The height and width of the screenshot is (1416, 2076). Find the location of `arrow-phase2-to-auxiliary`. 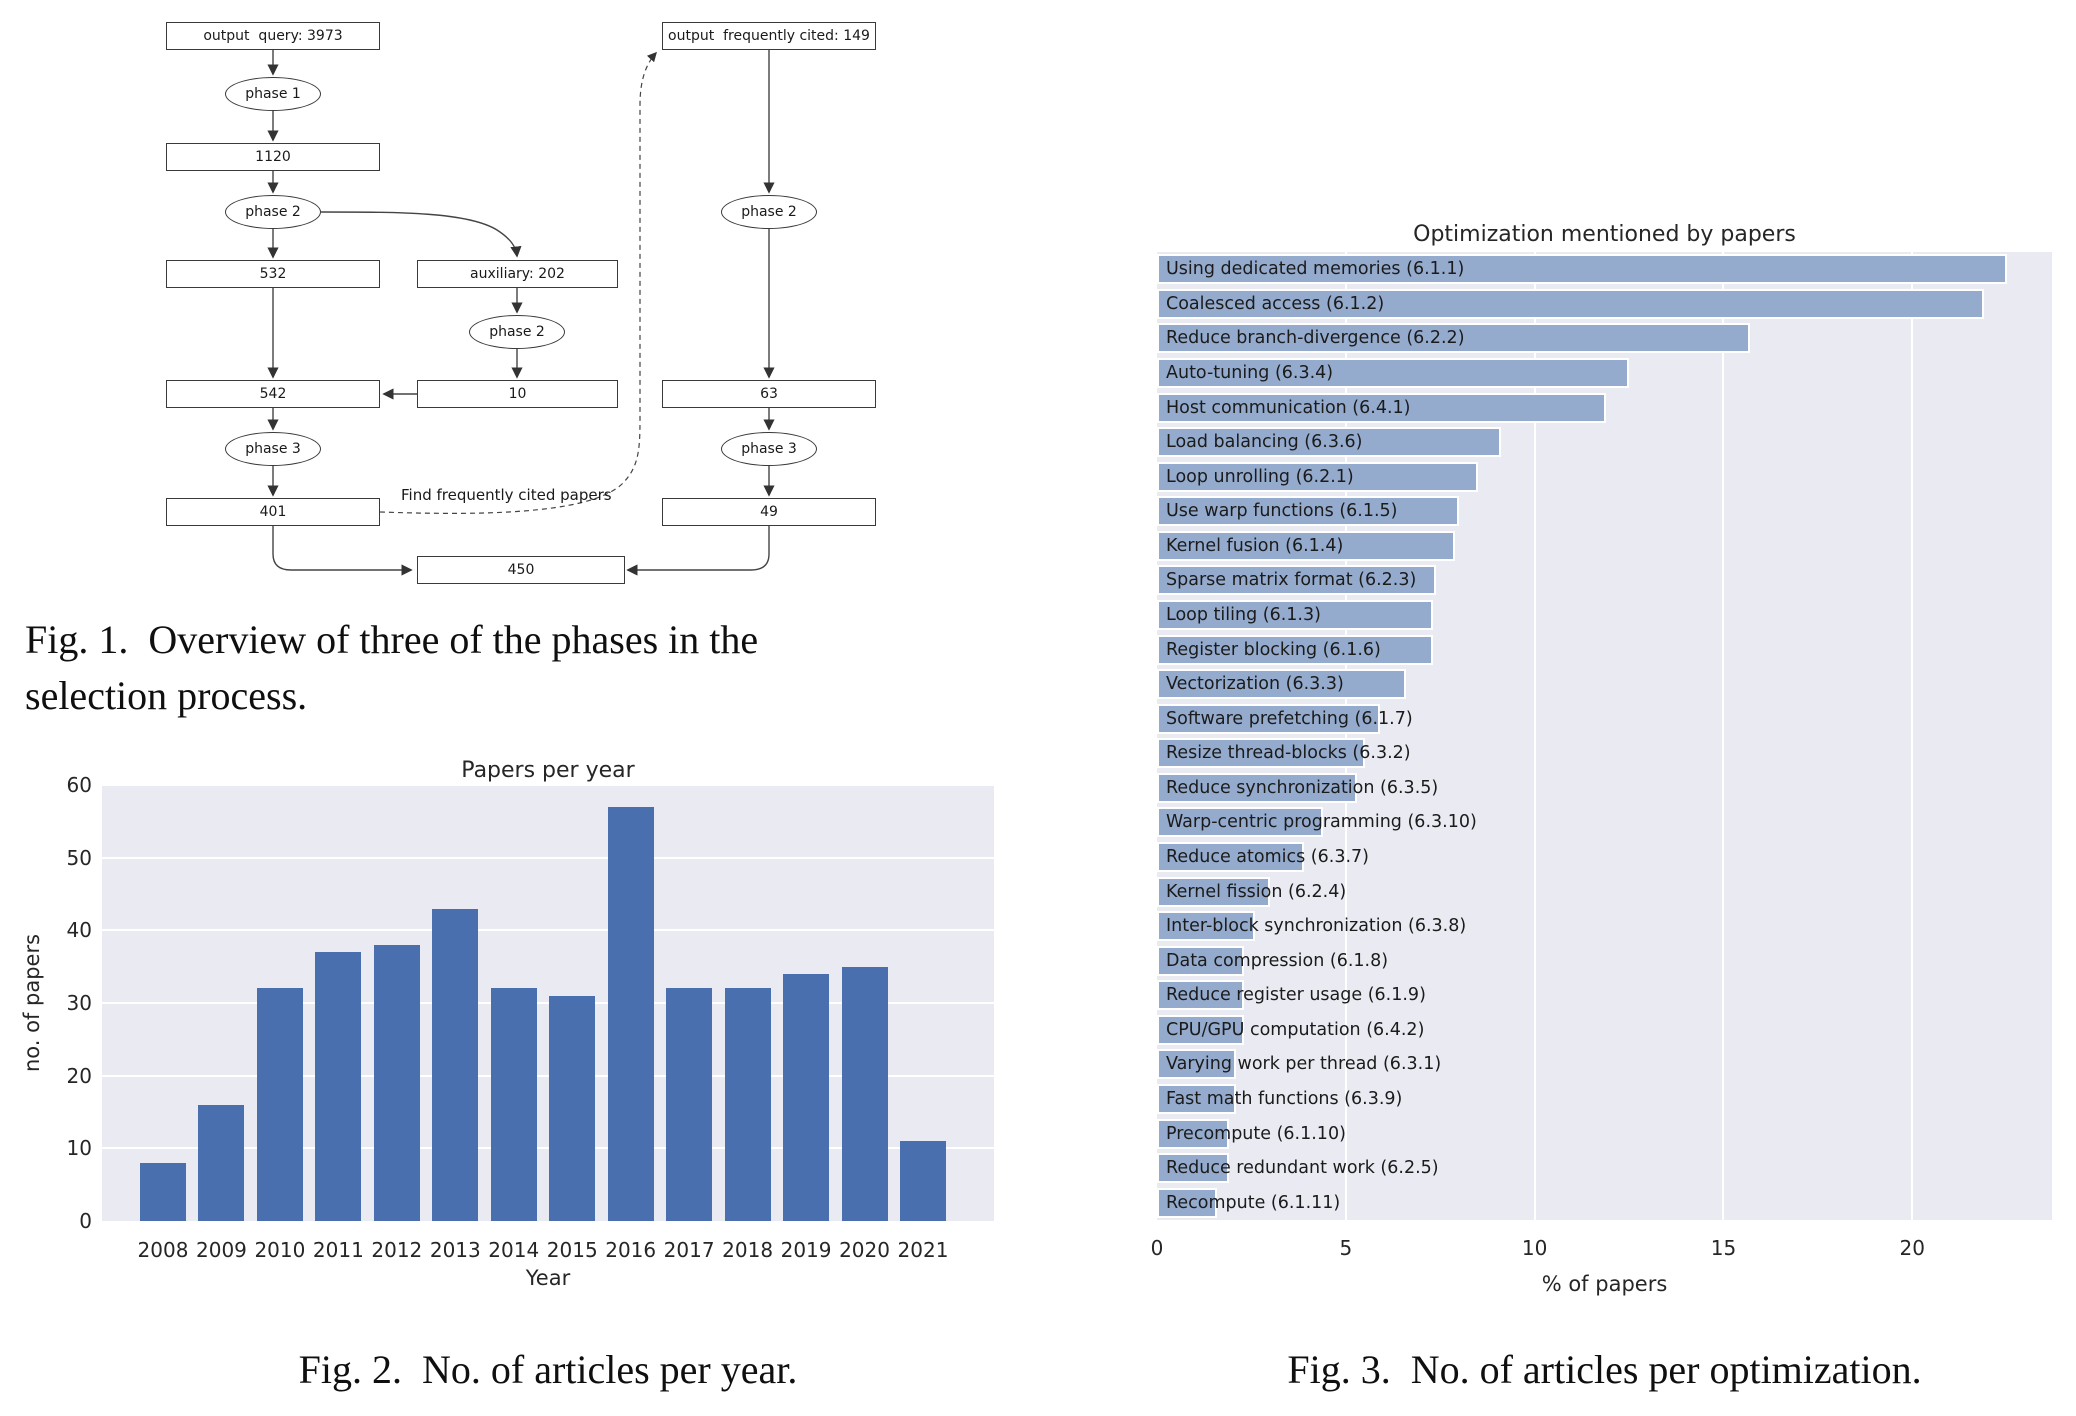

arrow-phase2-to-auxiliary is located at coordinates (421, 234).